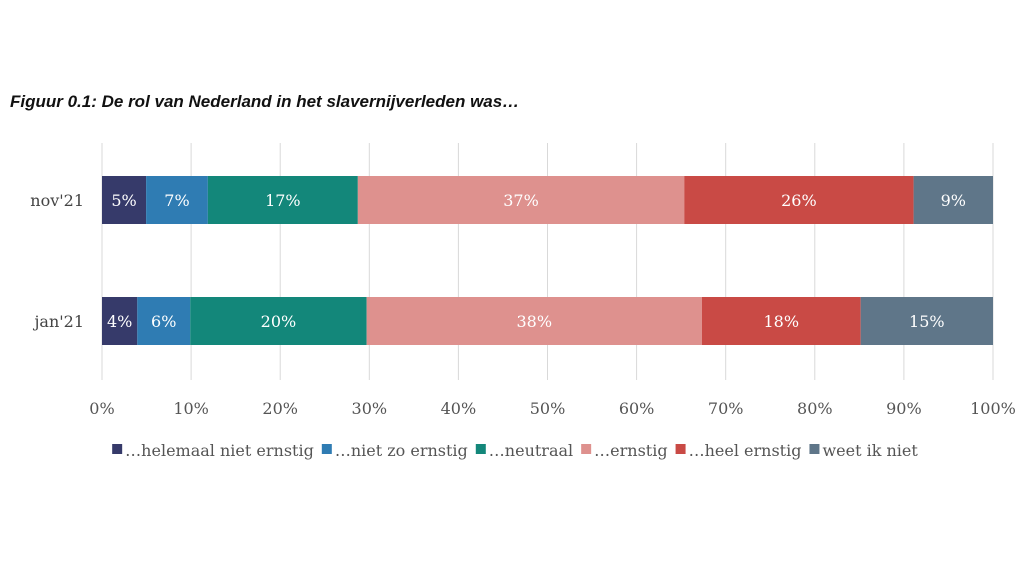 Image resolution: width=1030 pixels, height=580 pixels. What do you see at coordinates (370, 408) in the screenshot?
I see `x-tick-label: 30%` at bounding box center [370, 408].